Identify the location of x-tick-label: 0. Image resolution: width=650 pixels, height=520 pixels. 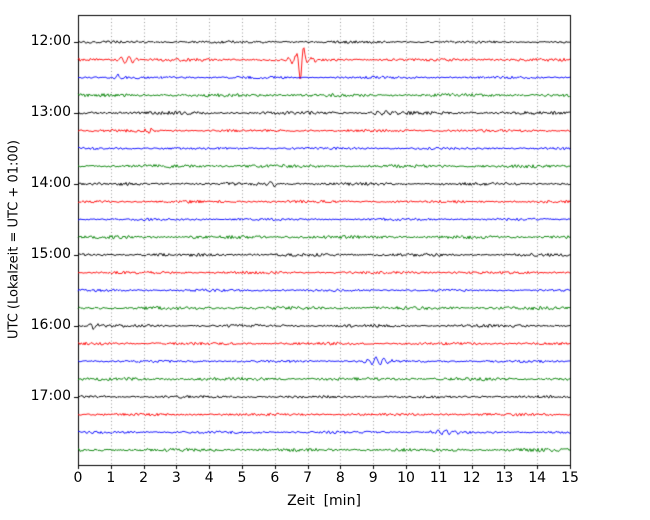
(78, 478).